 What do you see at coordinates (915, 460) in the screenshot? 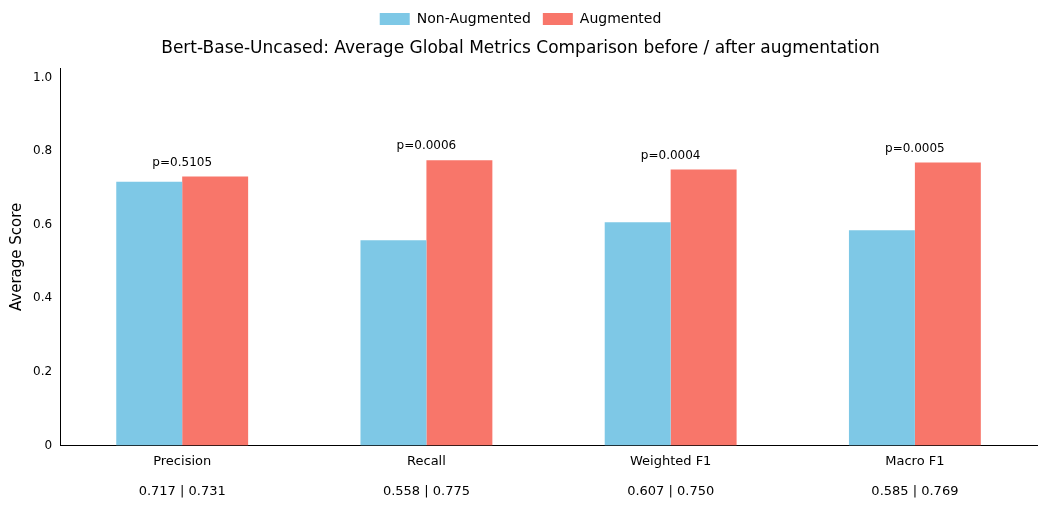
I see `x-tick-label: Macro F1` at bounding box center [915, 460].